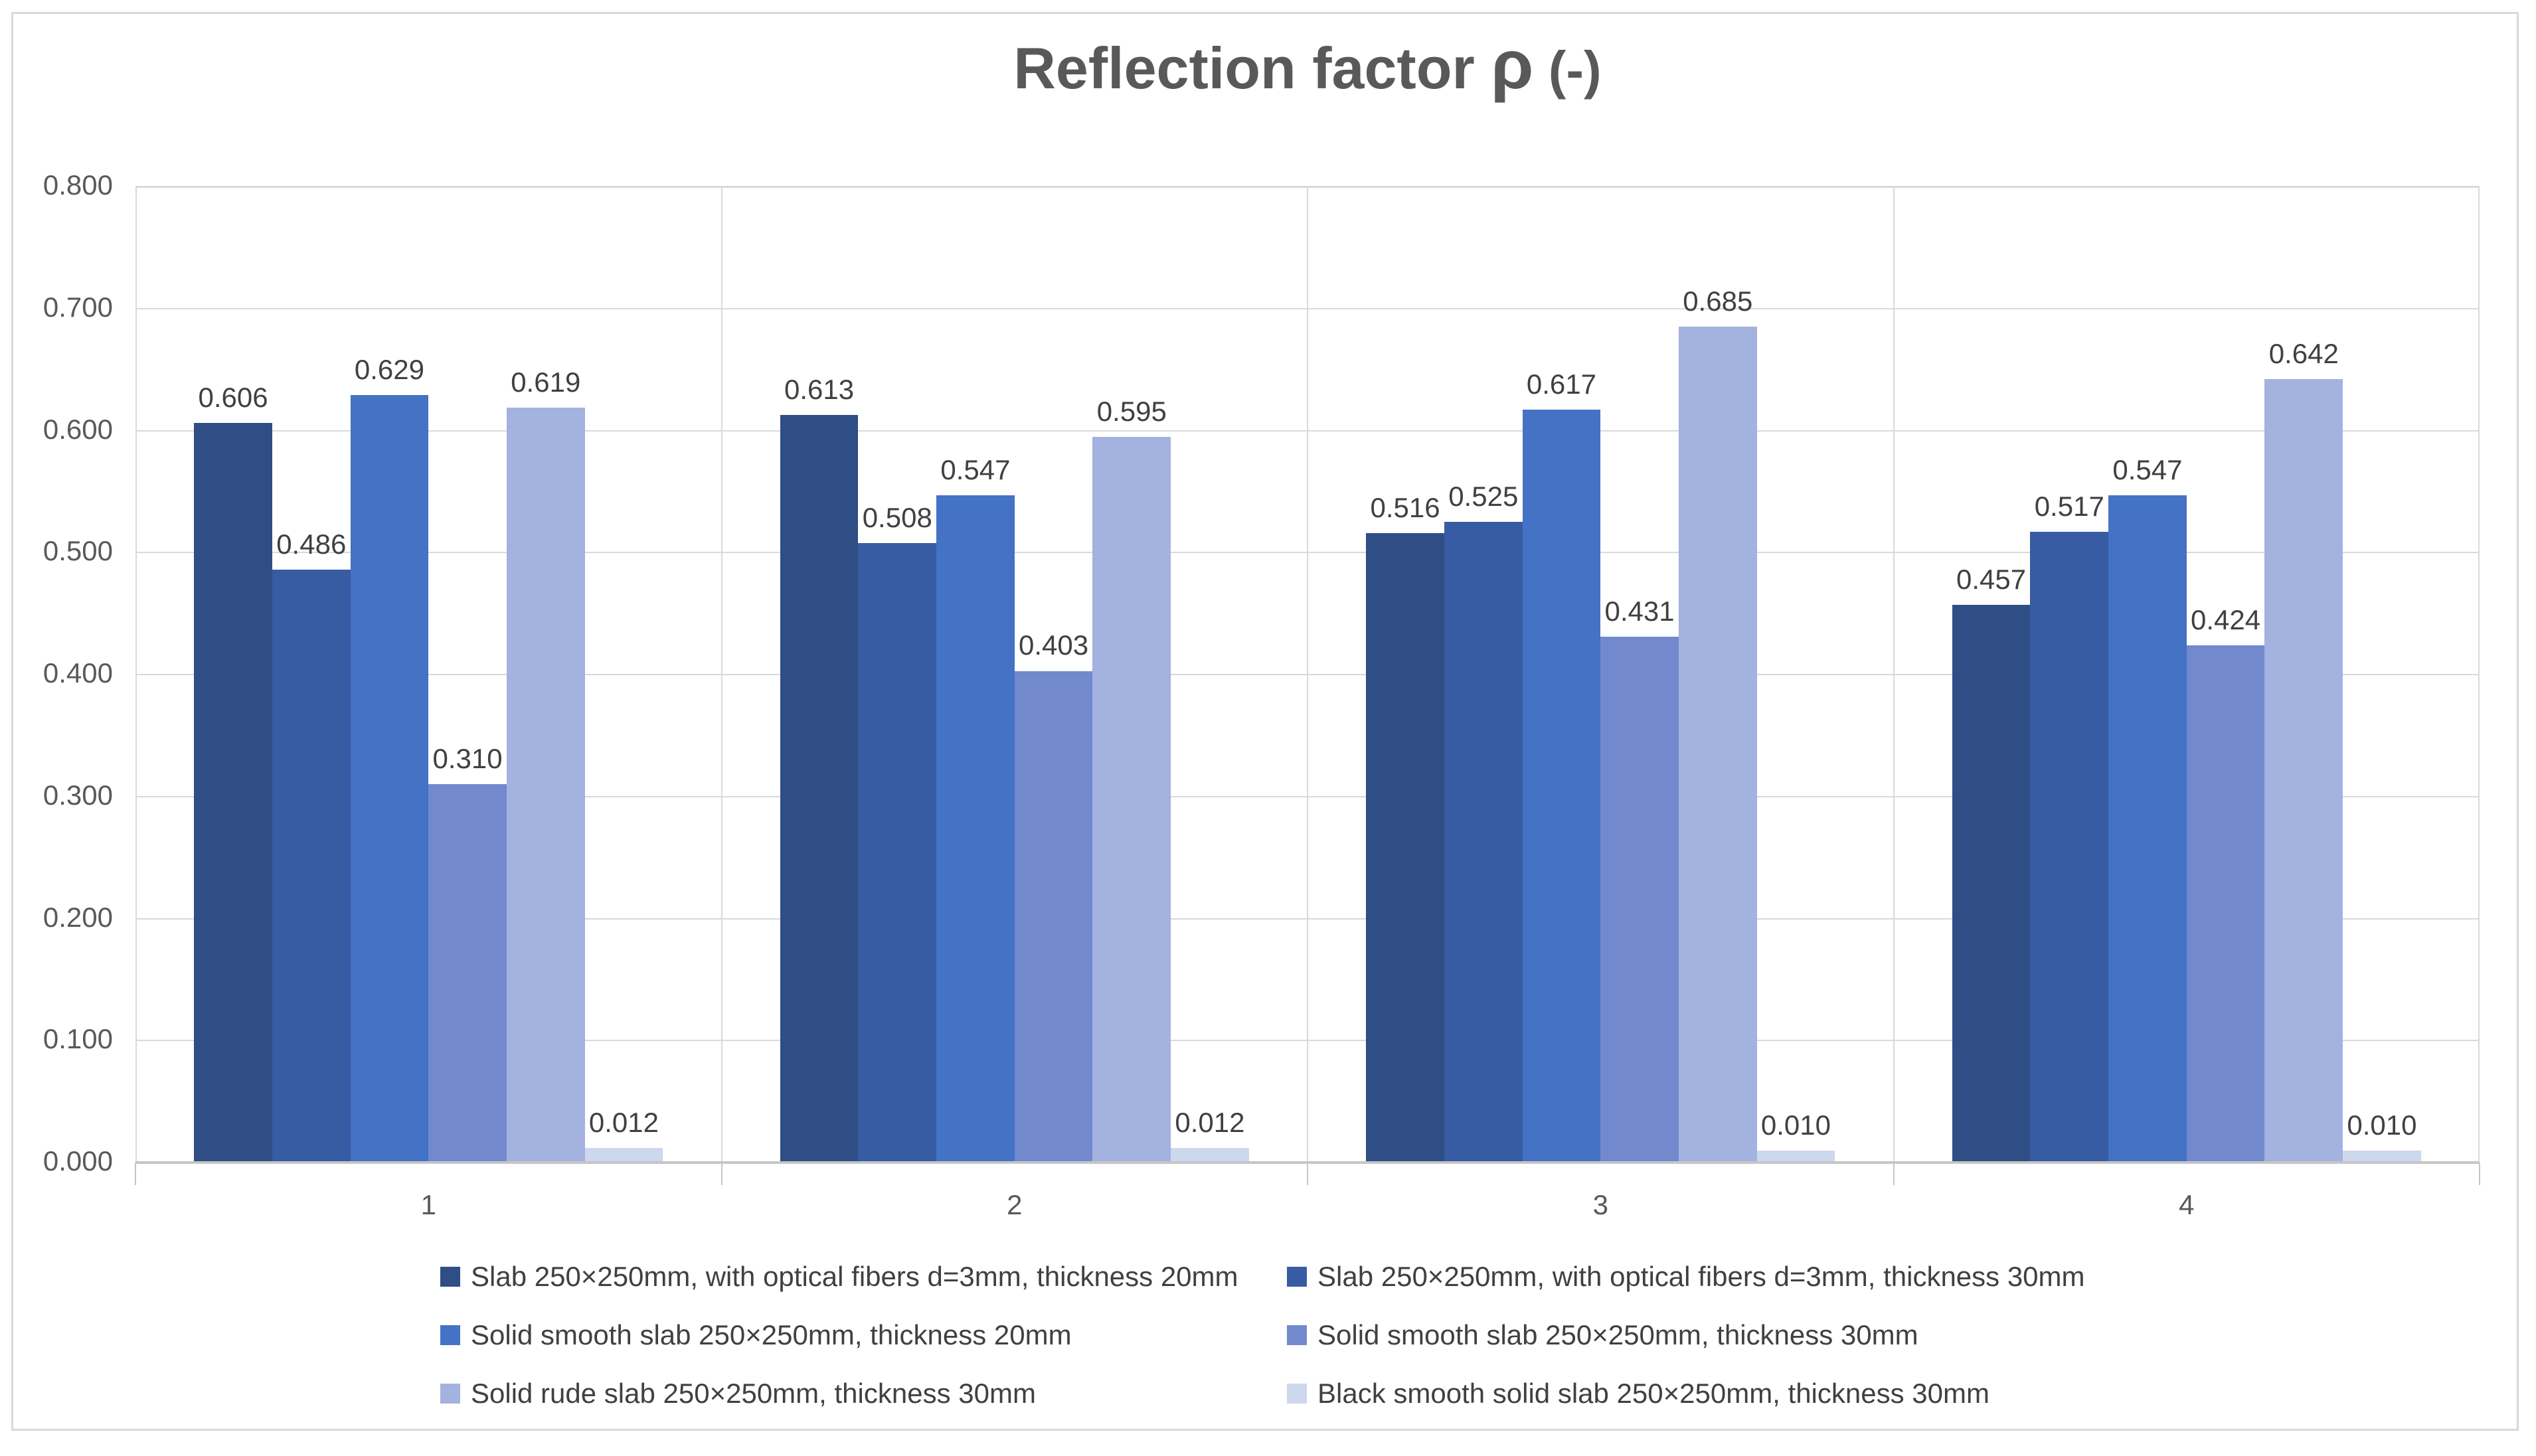 This screenshot has height=1456, width=2536. I want to click on y-axis-label-0.700: 0.700, so click(77, 307).